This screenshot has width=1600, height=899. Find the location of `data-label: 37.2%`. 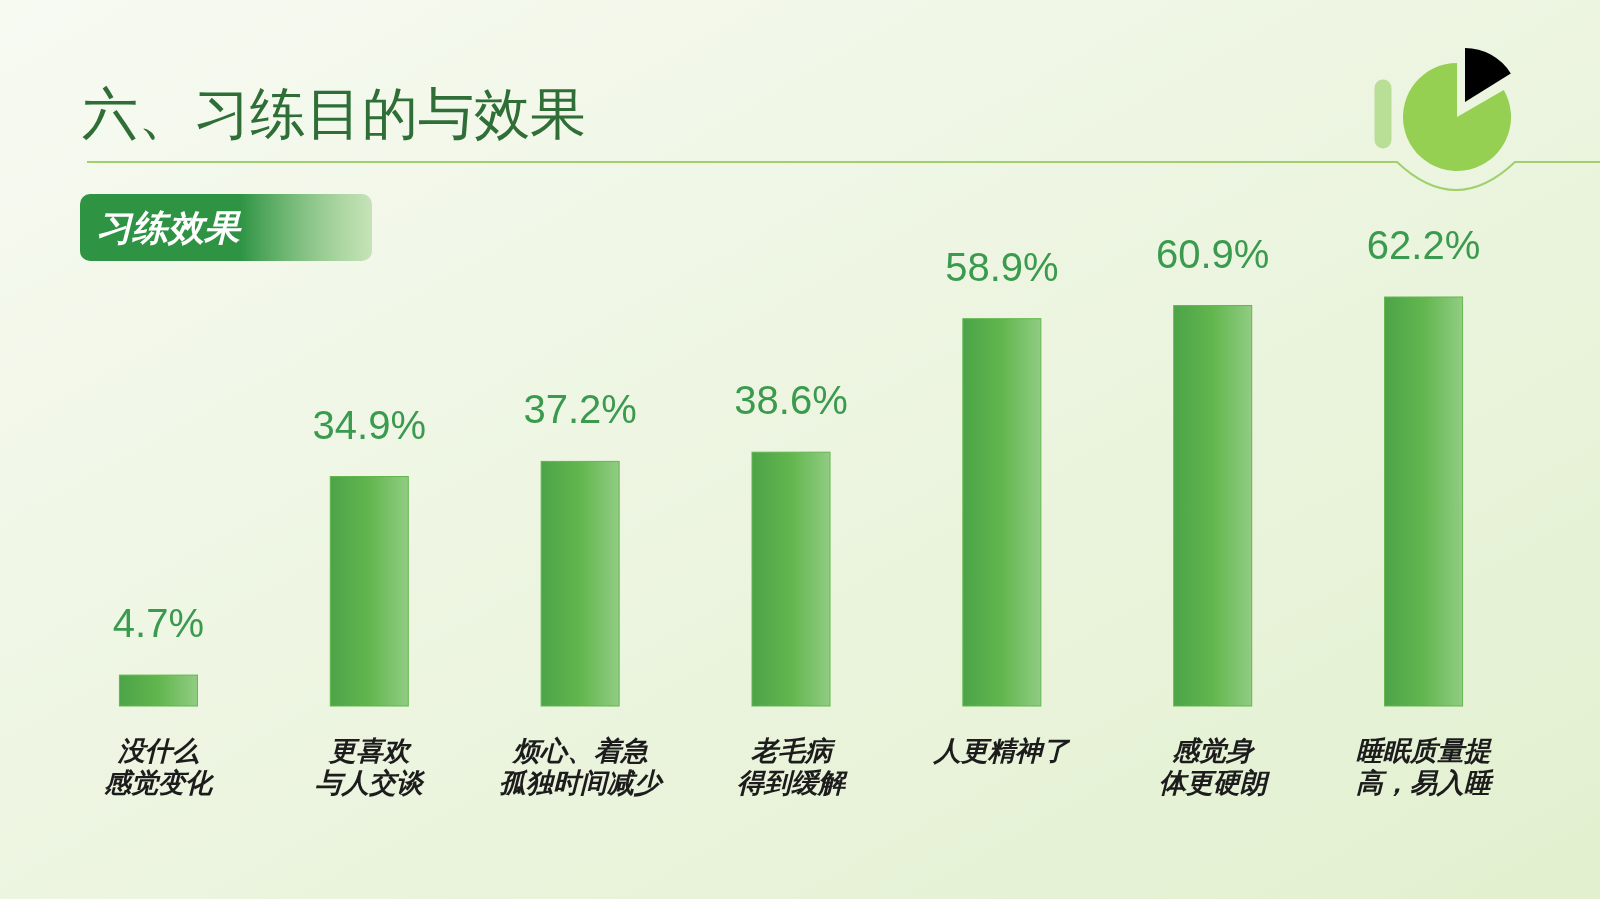

data-label: 37.2% is located at coordinates (580, 409).